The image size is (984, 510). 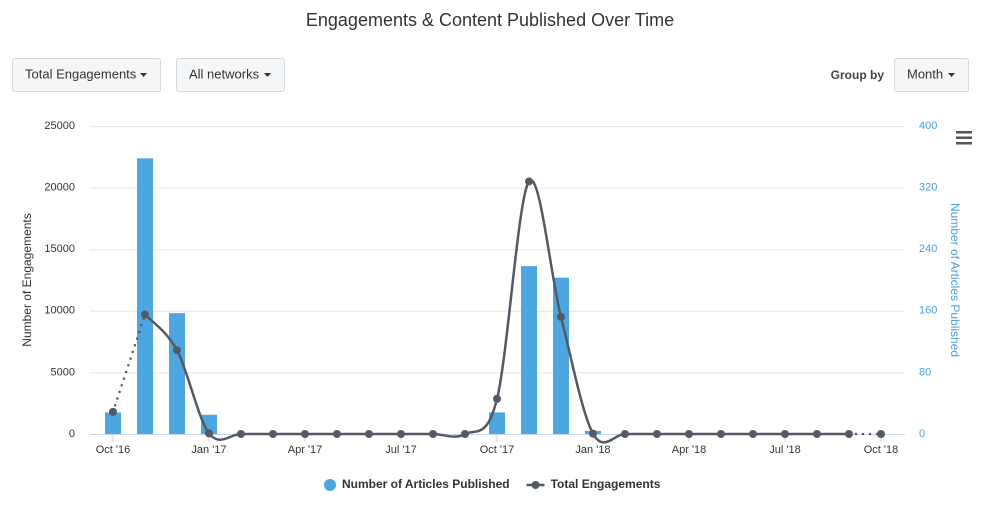 I want to click on y-tick-label: 25000, so click(x=59, y=126).